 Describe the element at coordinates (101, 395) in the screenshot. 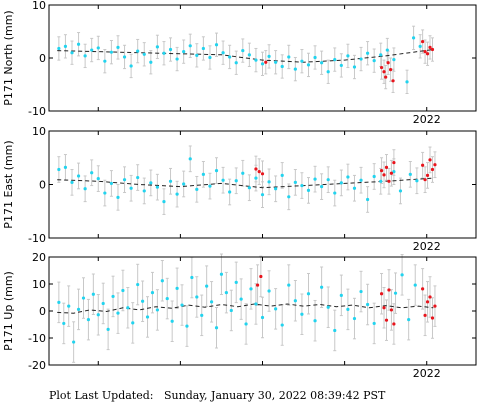

I see `plot-last-updated-label: Plot Last Updated:` at that location.